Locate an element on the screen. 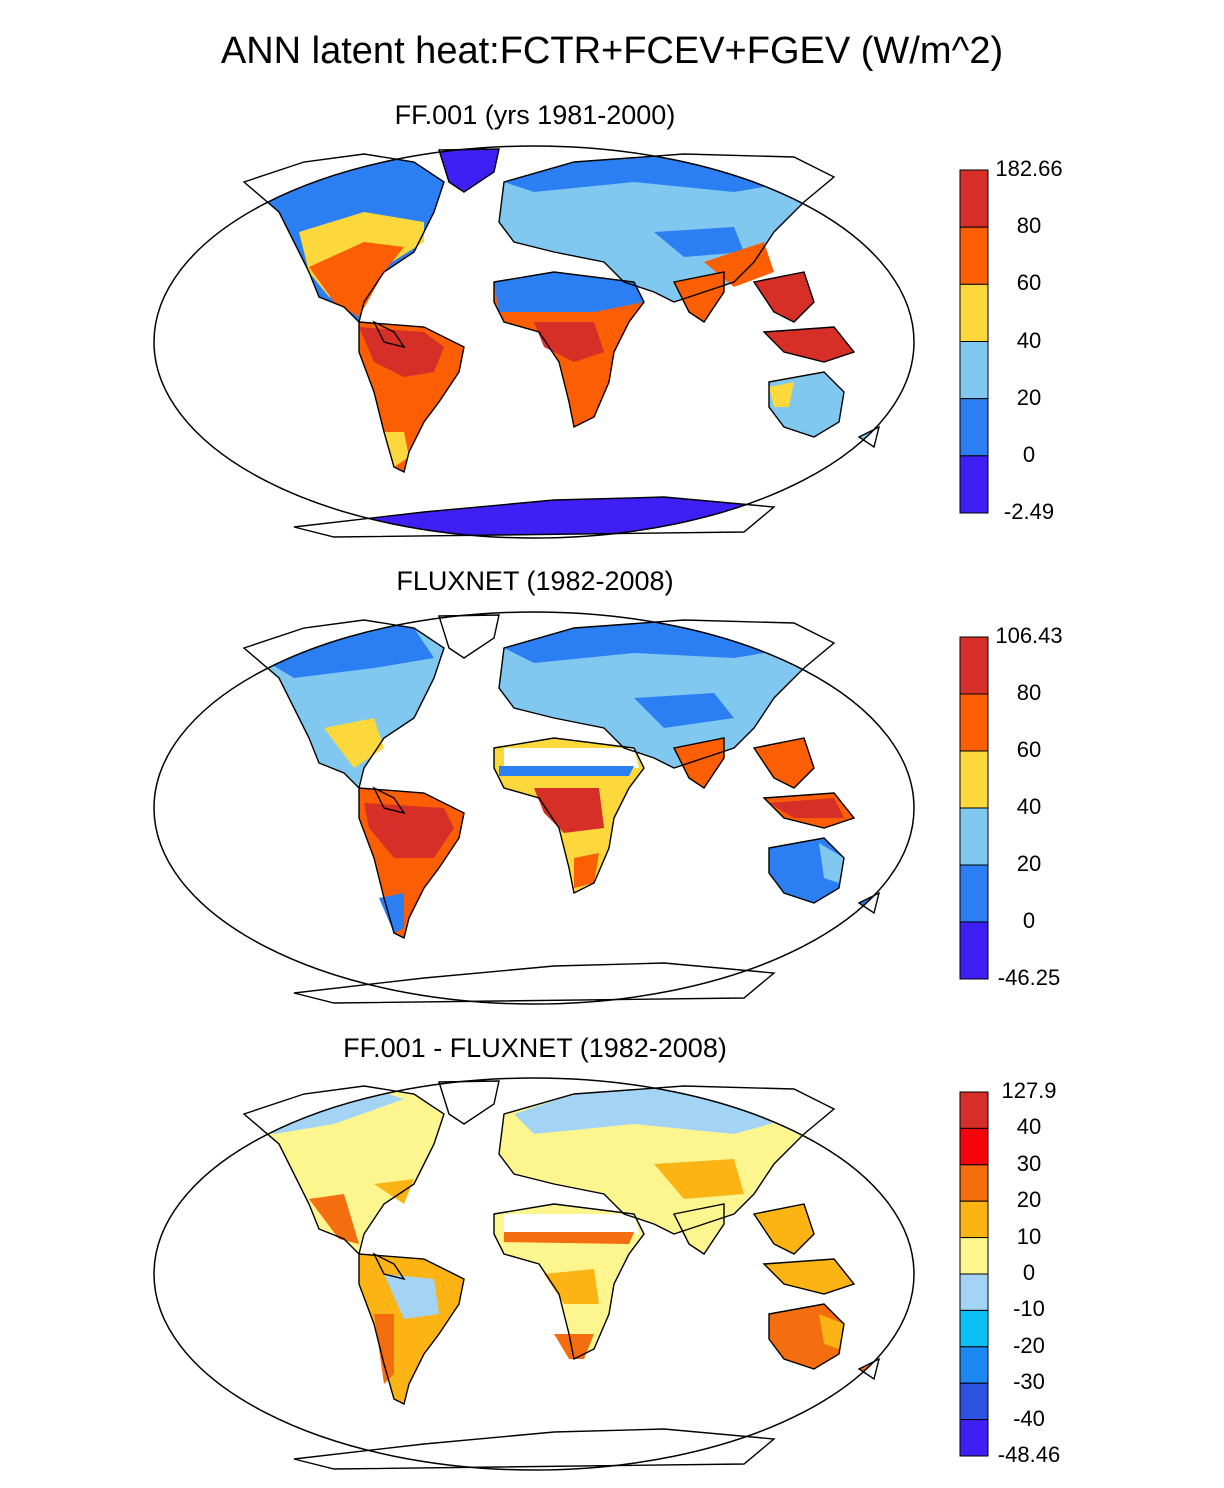 The width and height of the screenshot is (1224, 1488). map-panel-model is located at coordinates (561, 343).